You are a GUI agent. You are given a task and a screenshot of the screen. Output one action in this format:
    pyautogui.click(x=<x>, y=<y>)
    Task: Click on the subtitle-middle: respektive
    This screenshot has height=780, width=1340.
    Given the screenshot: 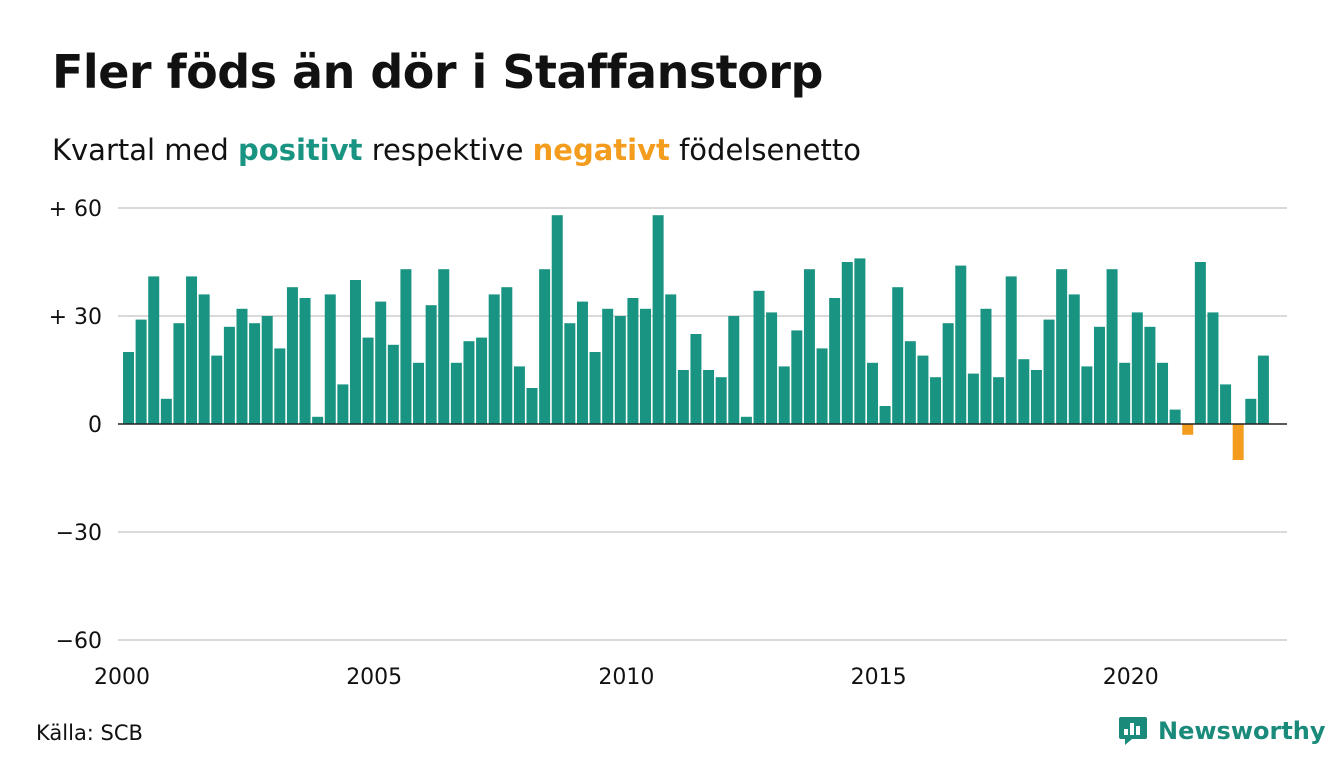 What is the action you would take?
    pyautogui.click(x=447, y=150)
    